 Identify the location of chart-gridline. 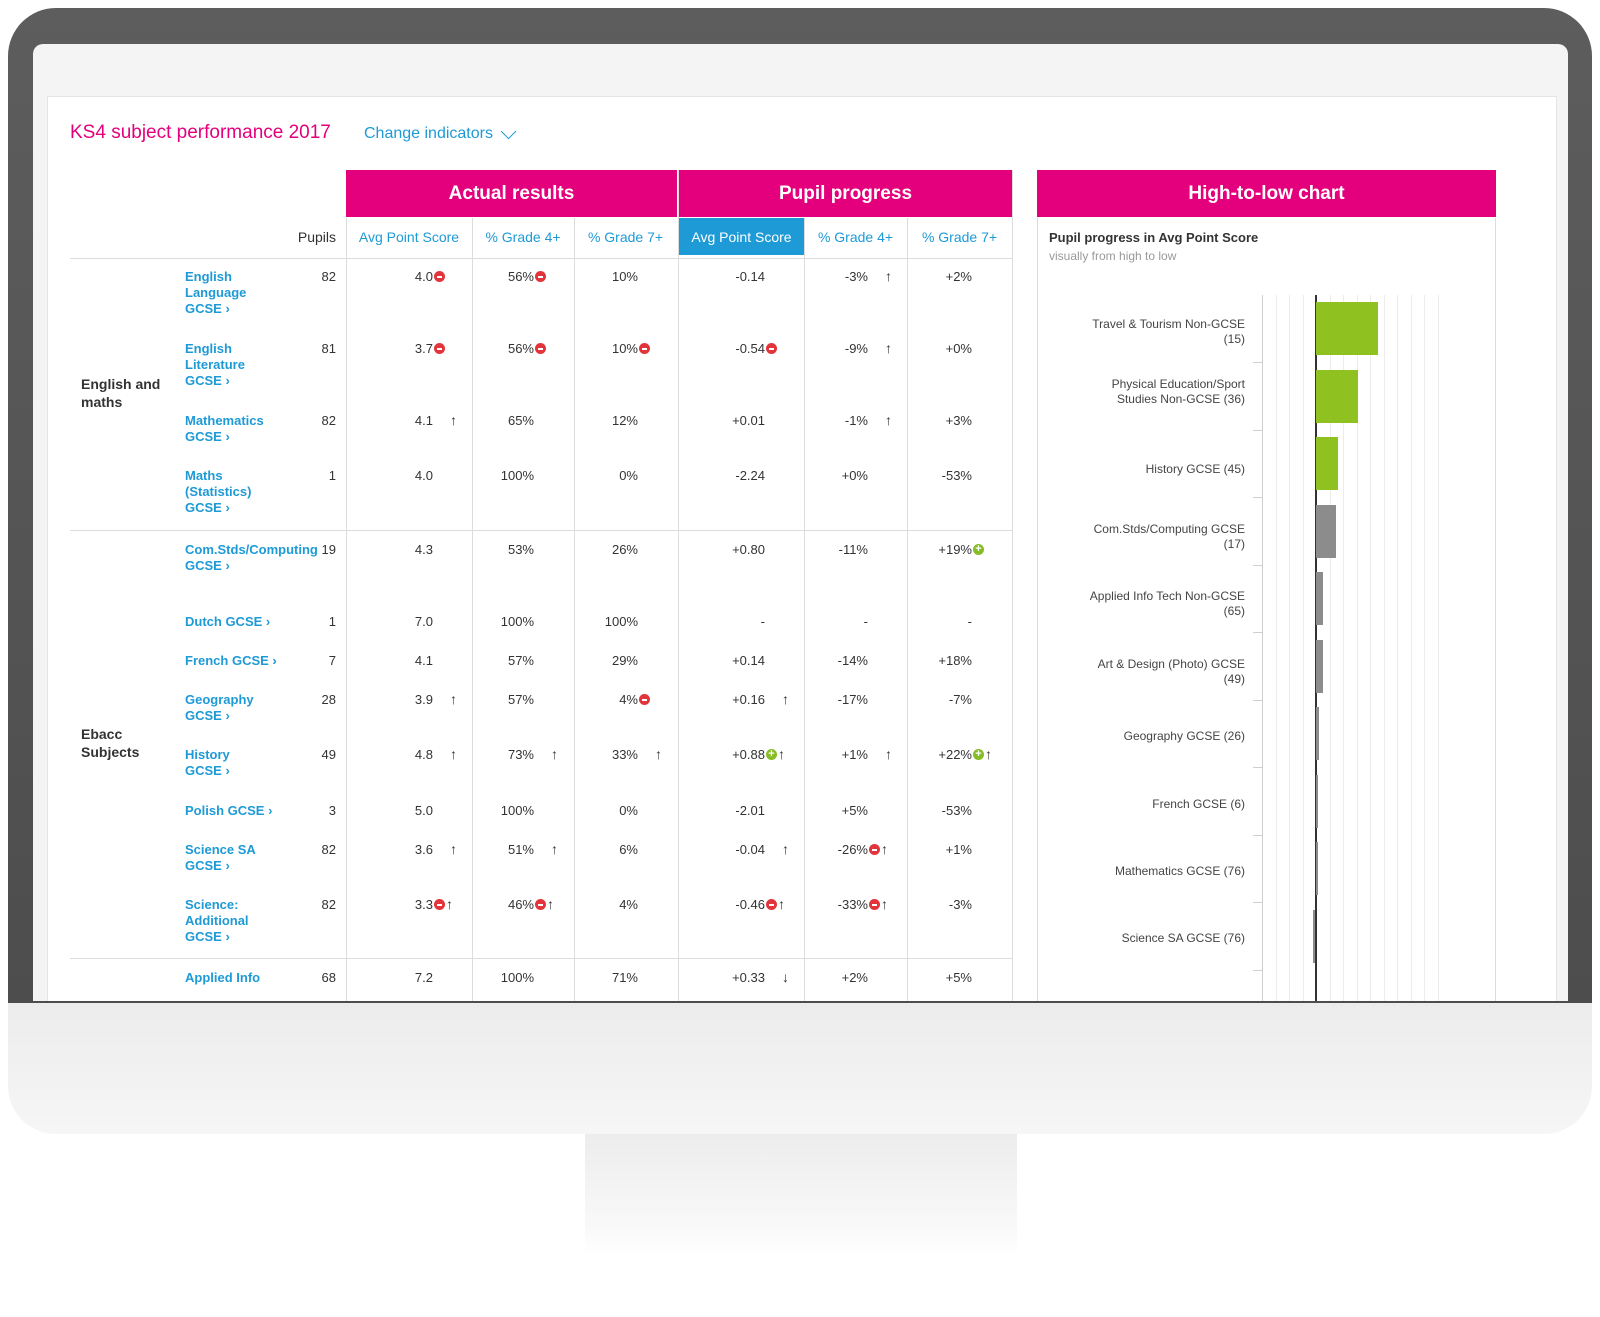
(1343, 648).